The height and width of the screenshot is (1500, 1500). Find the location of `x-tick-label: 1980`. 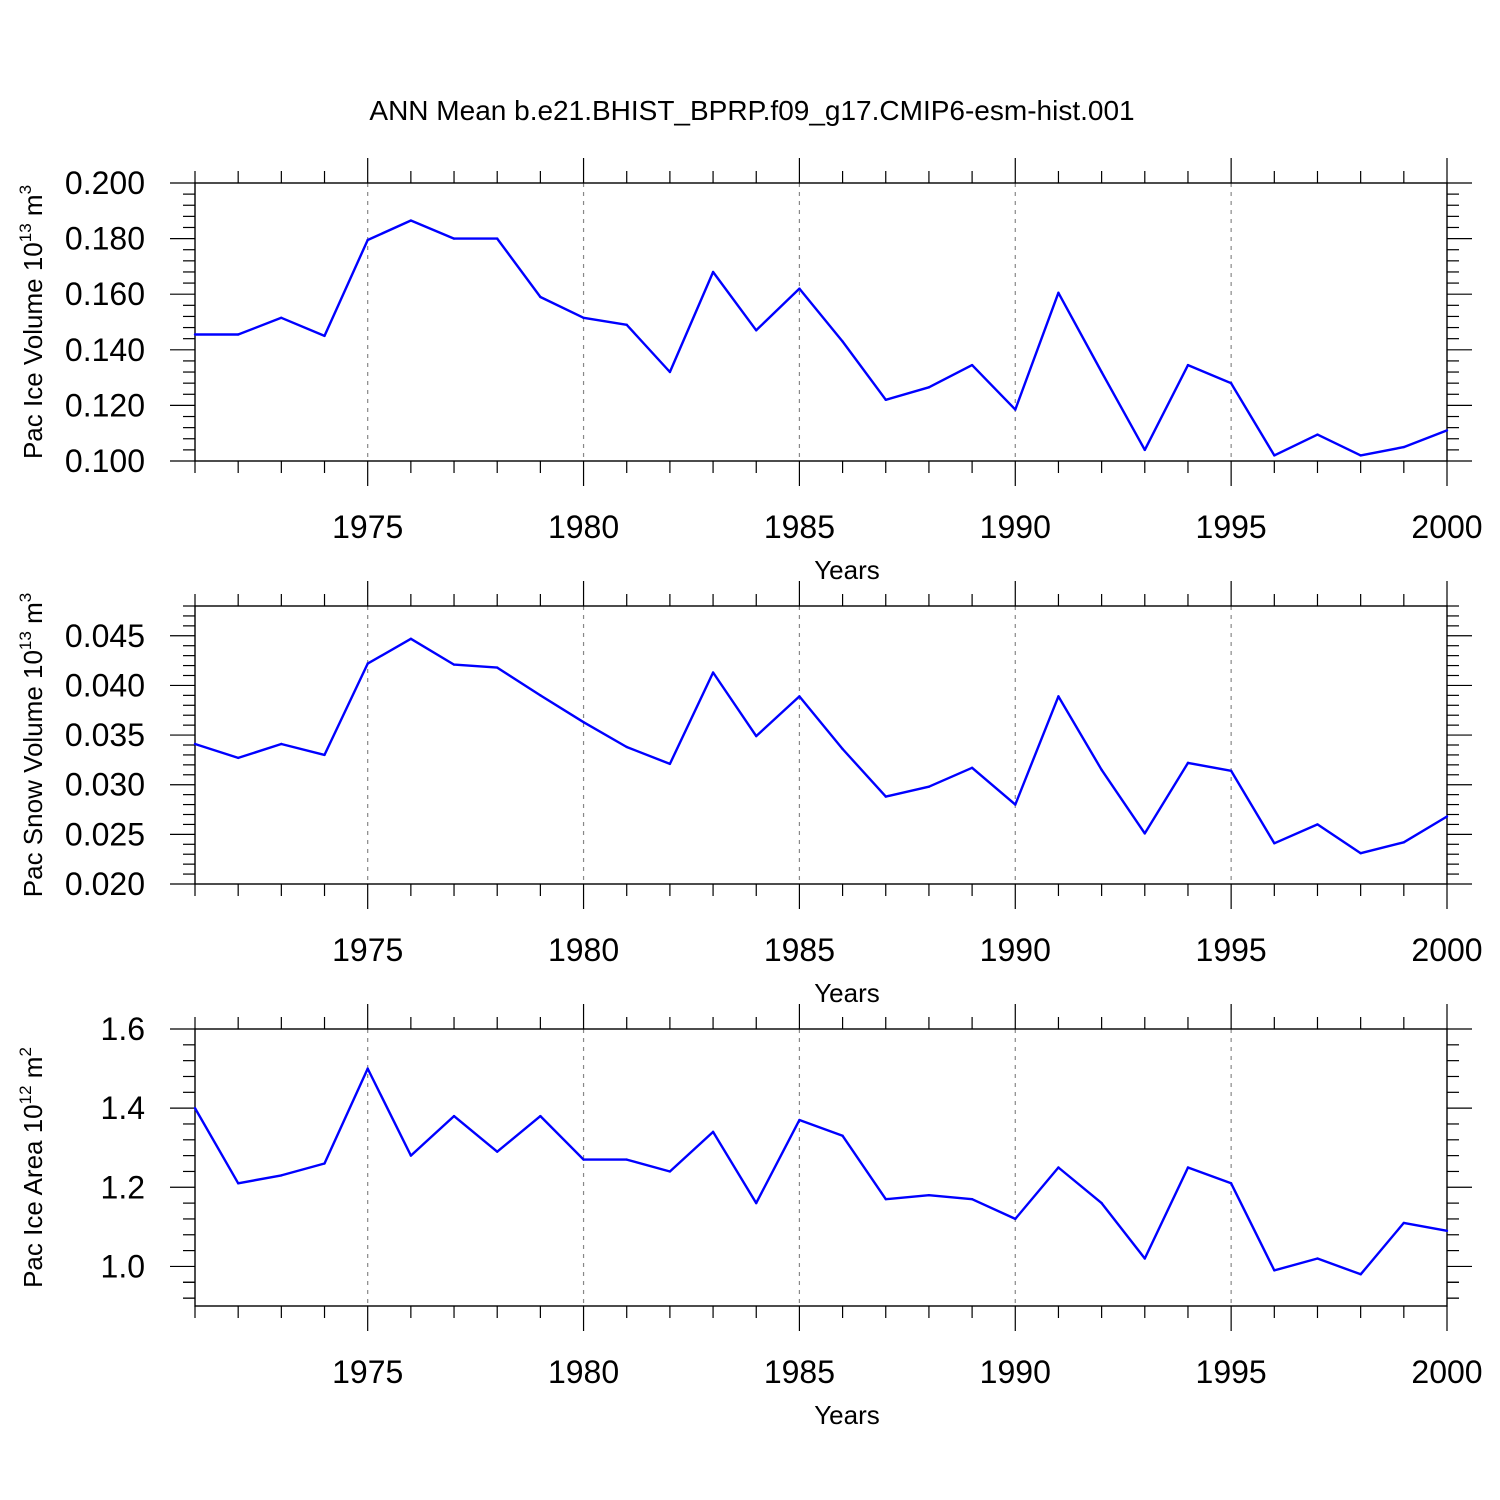

x-tick-label: 1980 is located at coordinates (583, 1372).